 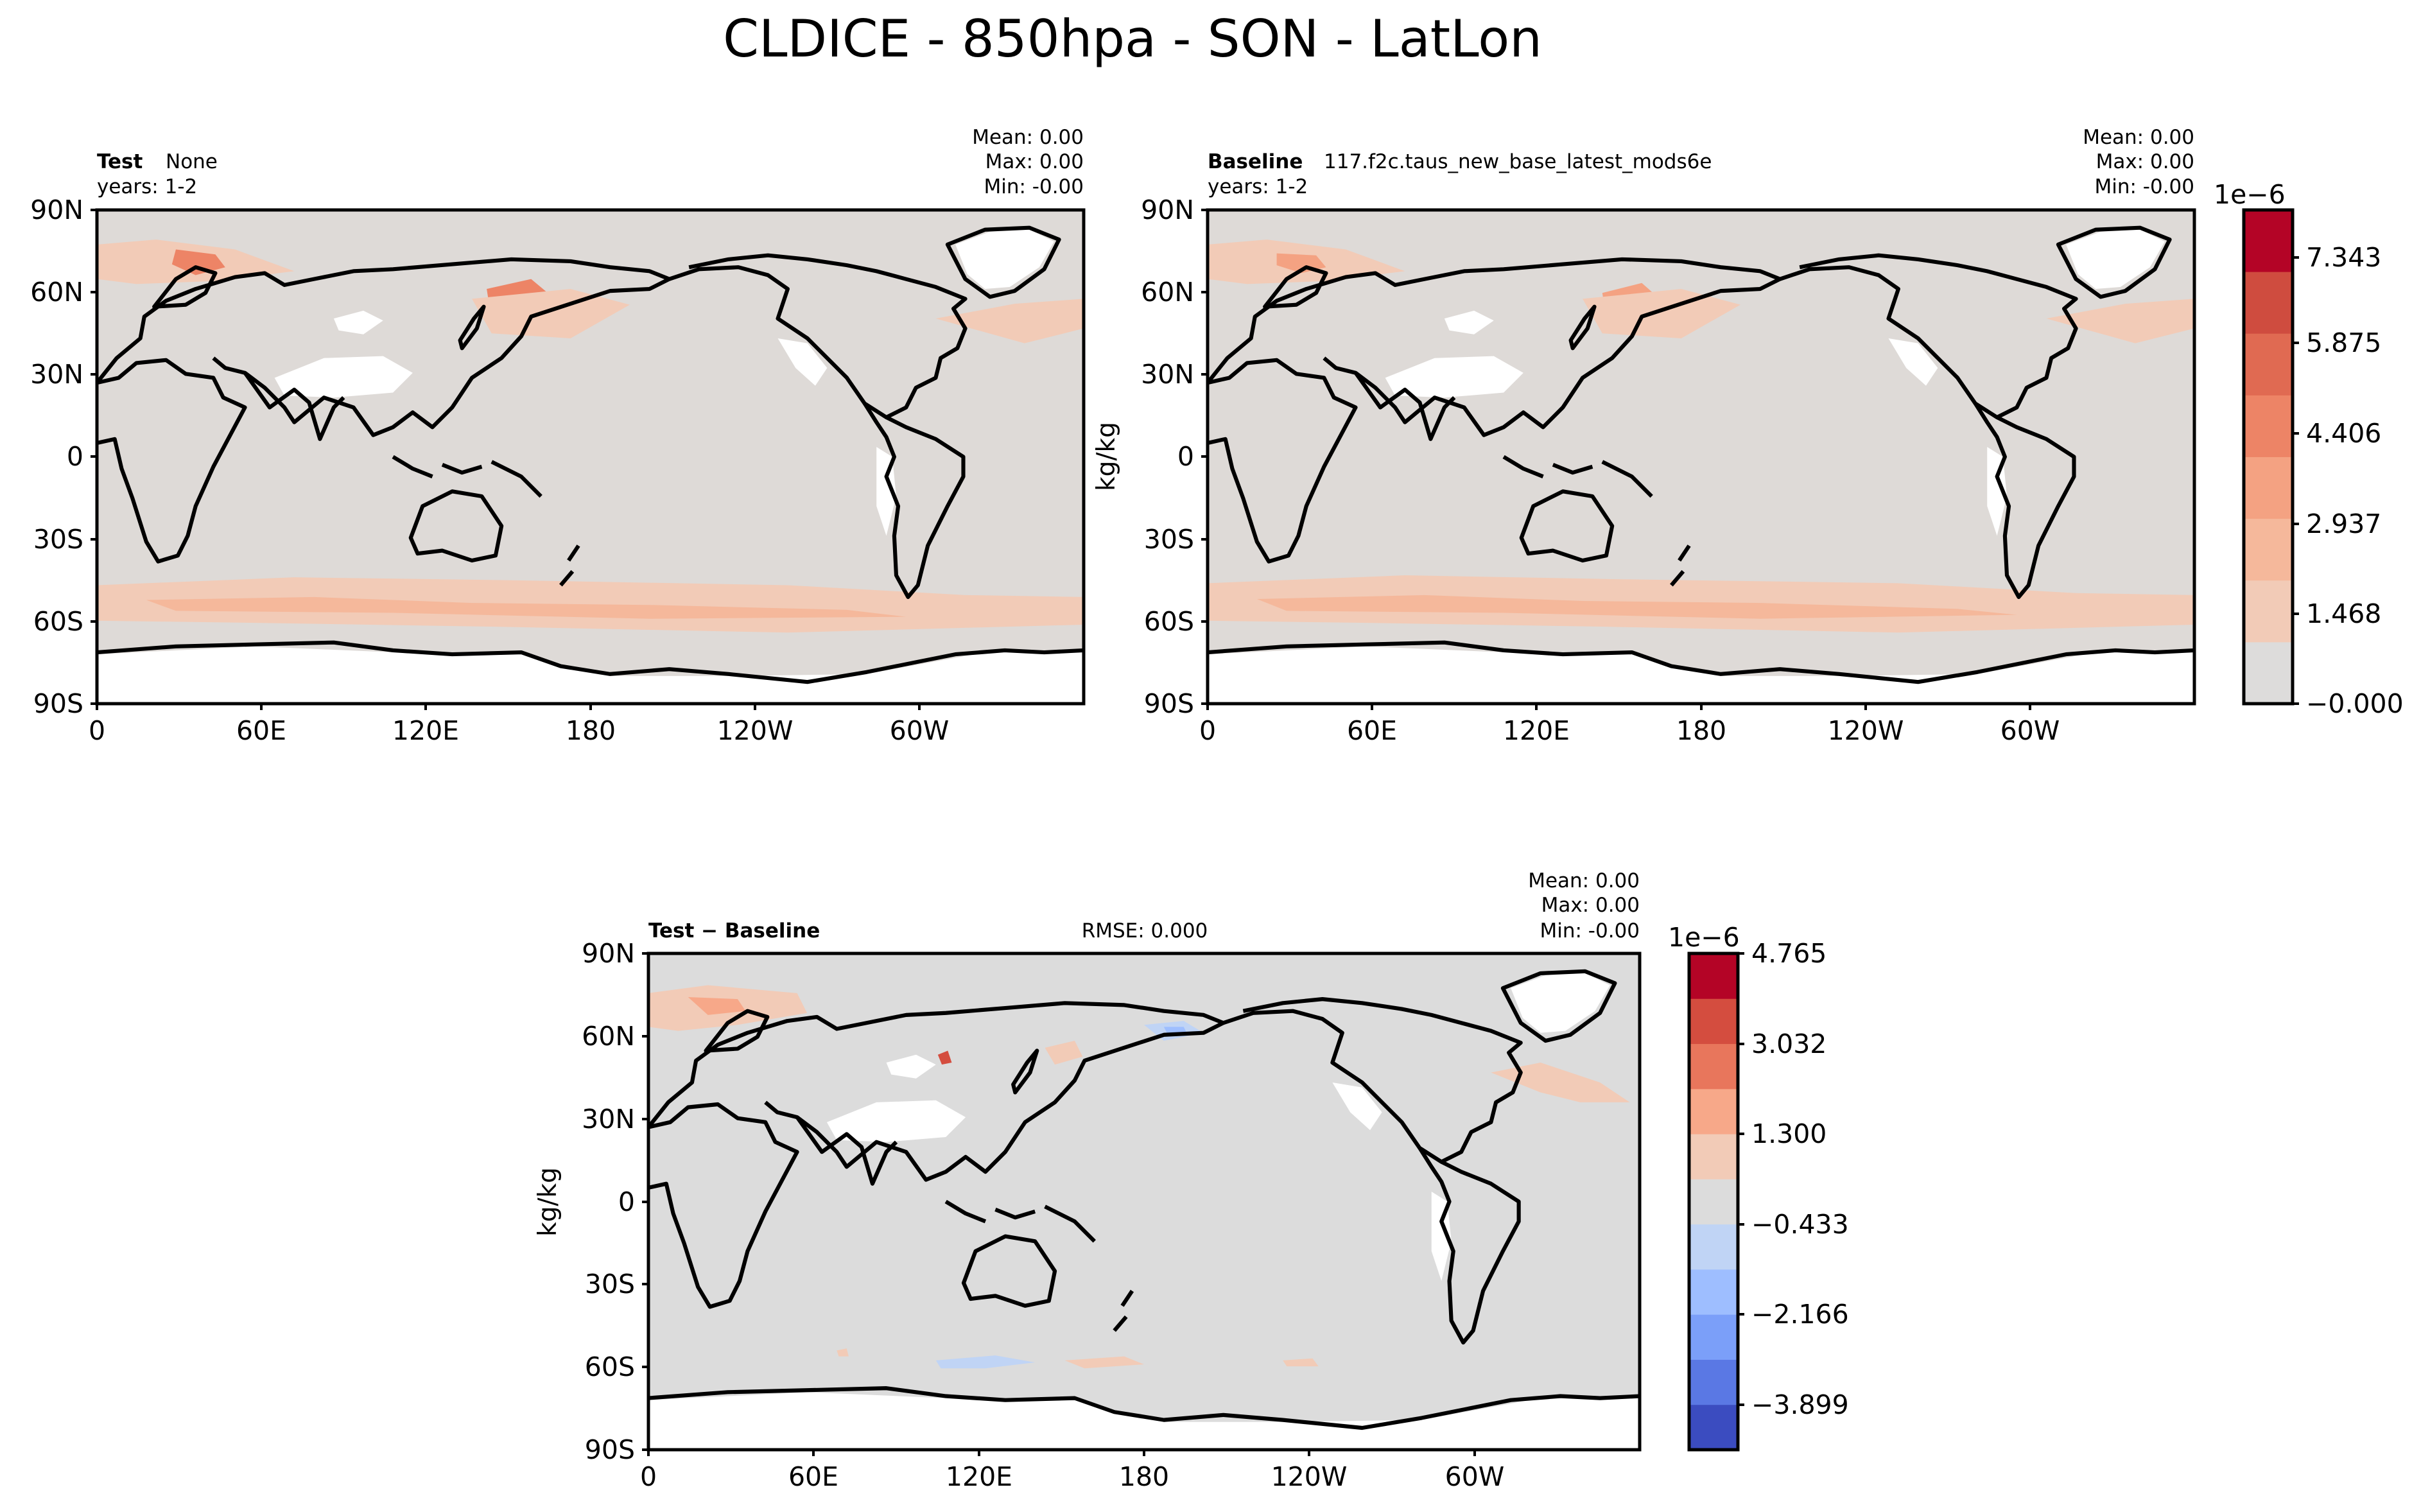 What do you see at coordinates (1167, 210) in the screenshot?
I see `baseline-ytick-90n: 90N` at bounding box center [1167, 210].